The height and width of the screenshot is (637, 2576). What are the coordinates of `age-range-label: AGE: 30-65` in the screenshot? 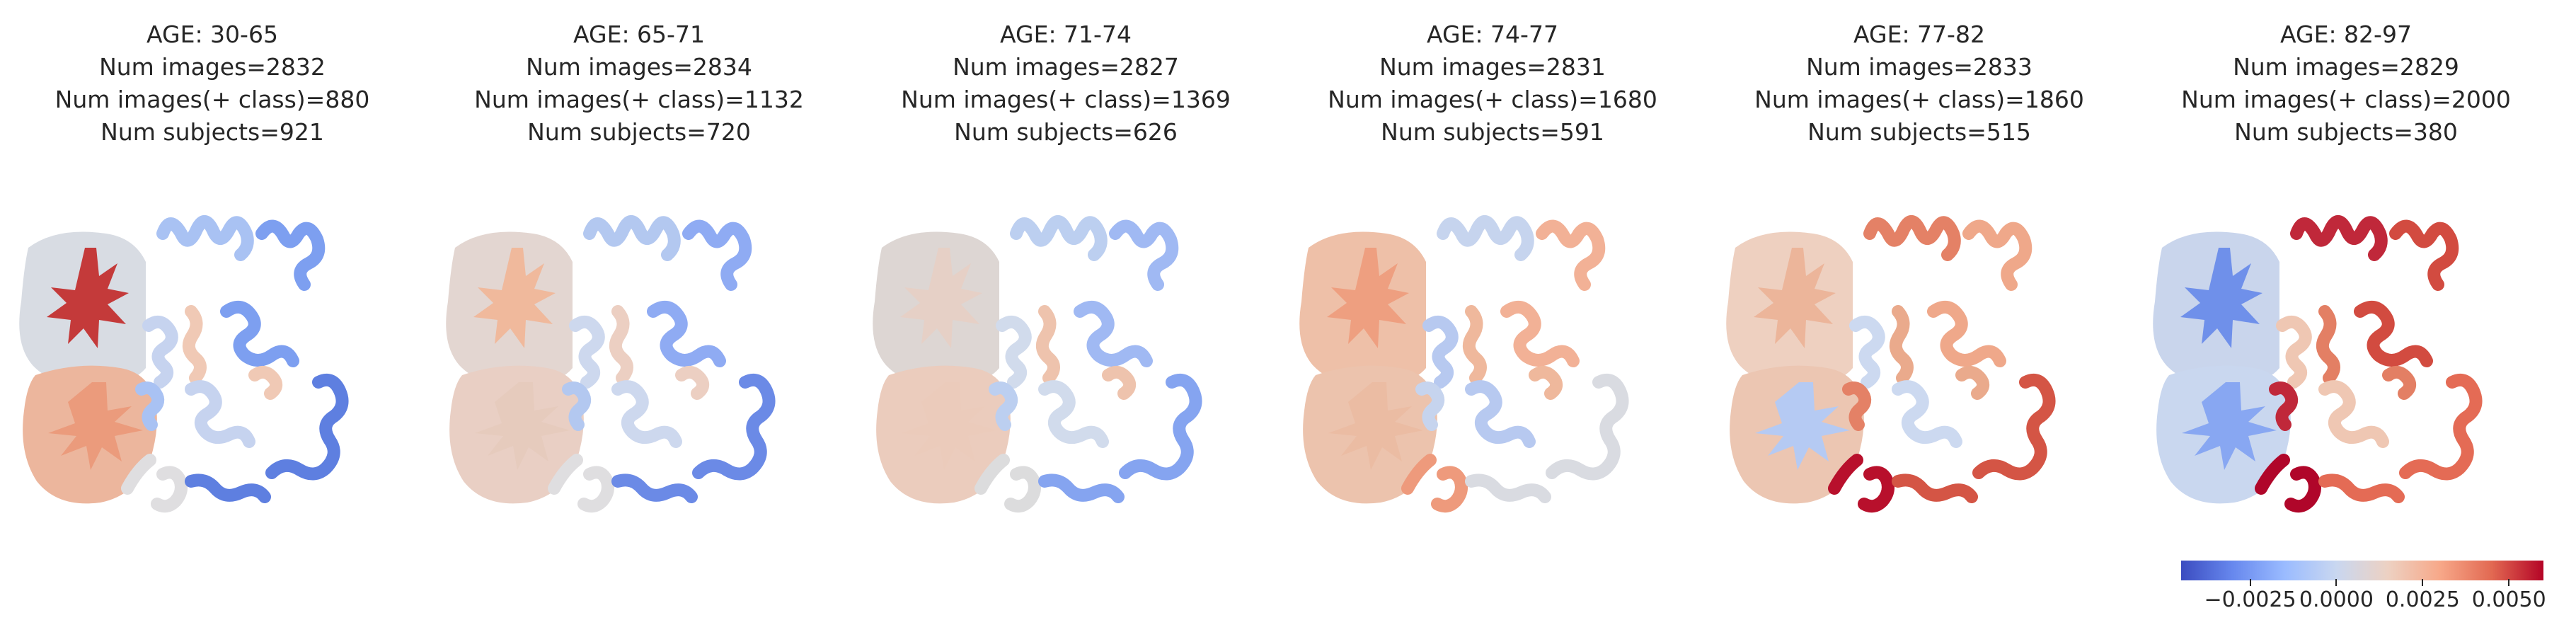 It's located at (212, 34).